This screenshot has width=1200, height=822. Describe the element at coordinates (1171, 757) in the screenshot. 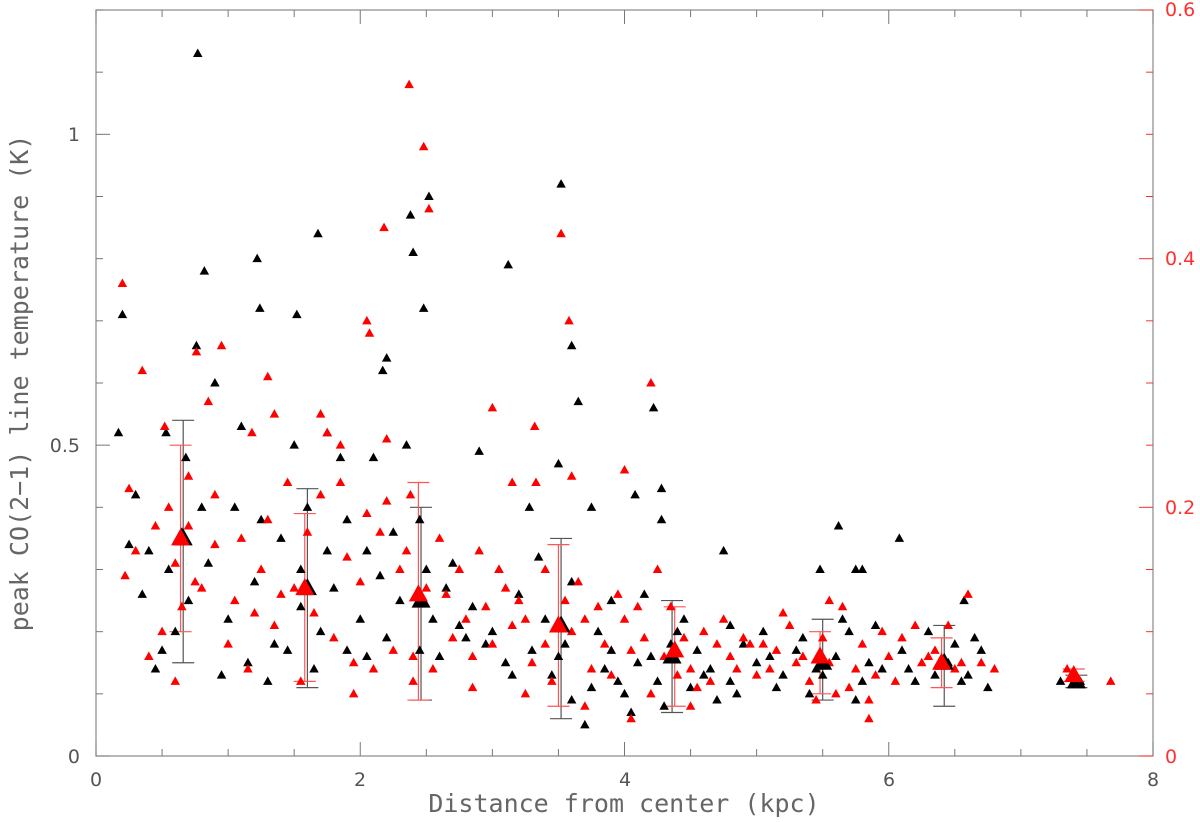

I see `y-right-tick-label-0: 0` at that location.